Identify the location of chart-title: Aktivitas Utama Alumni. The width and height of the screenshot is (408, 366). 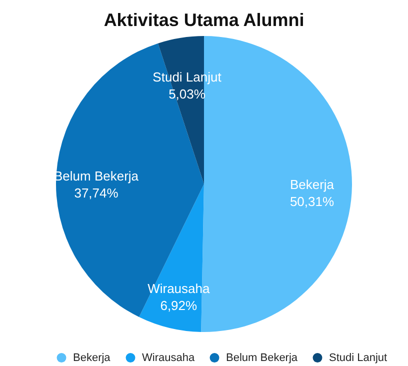
(204, 20).